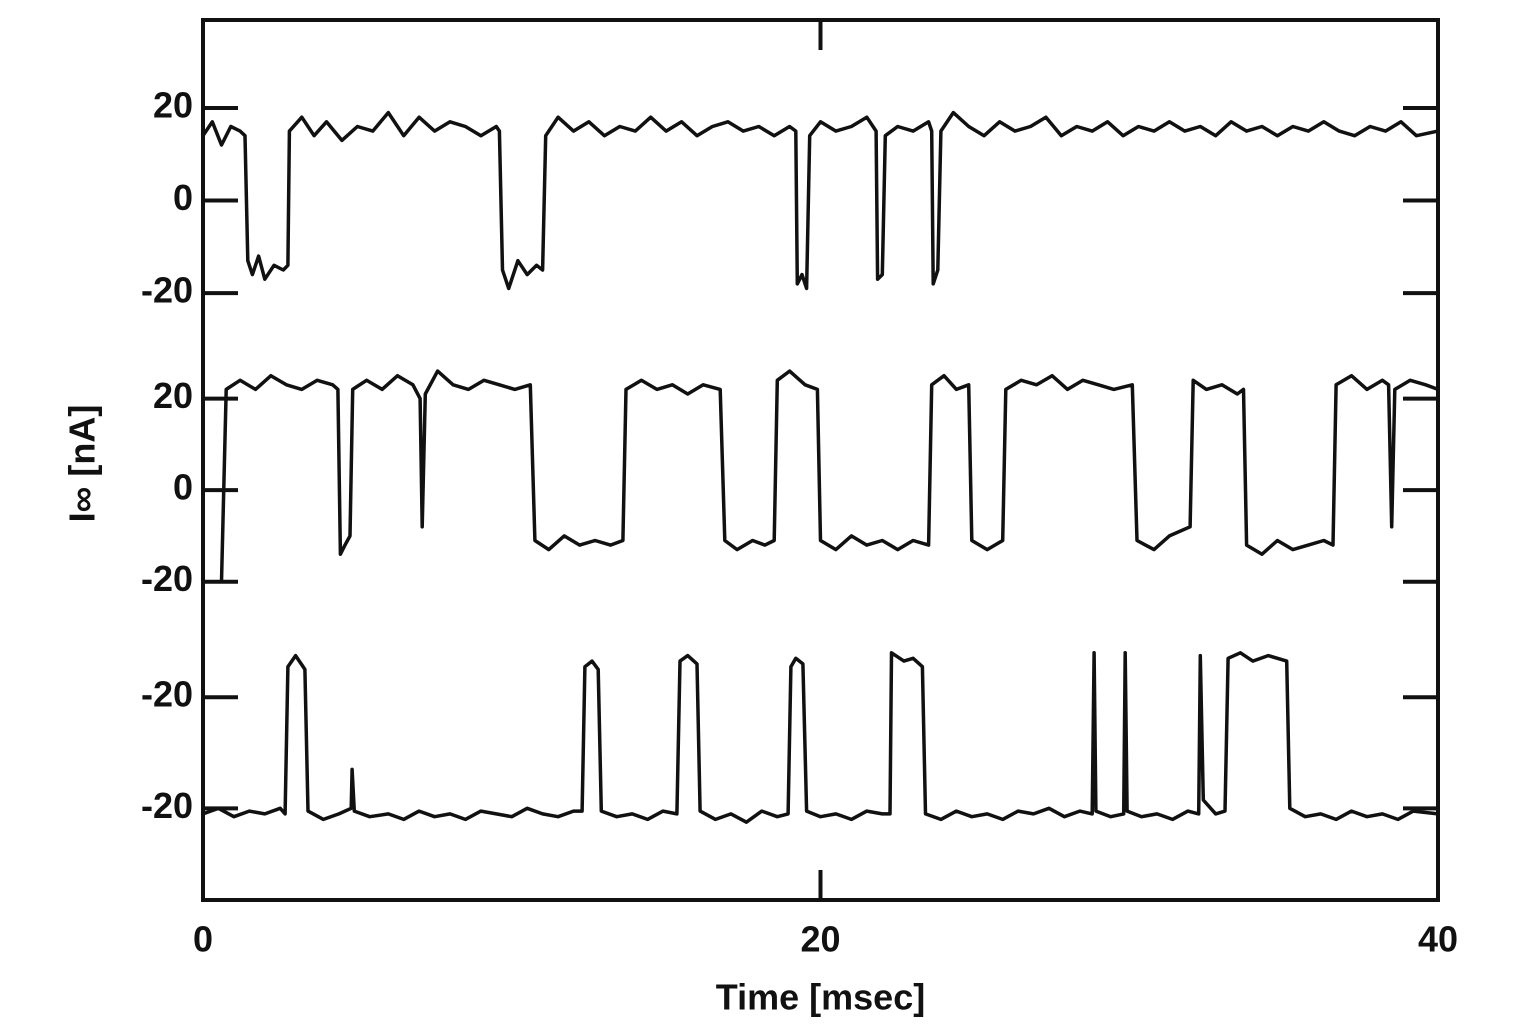 This screenshot has width=1536, height=1024. I want to click on x-tick-label: 40, so click(1438, 939).